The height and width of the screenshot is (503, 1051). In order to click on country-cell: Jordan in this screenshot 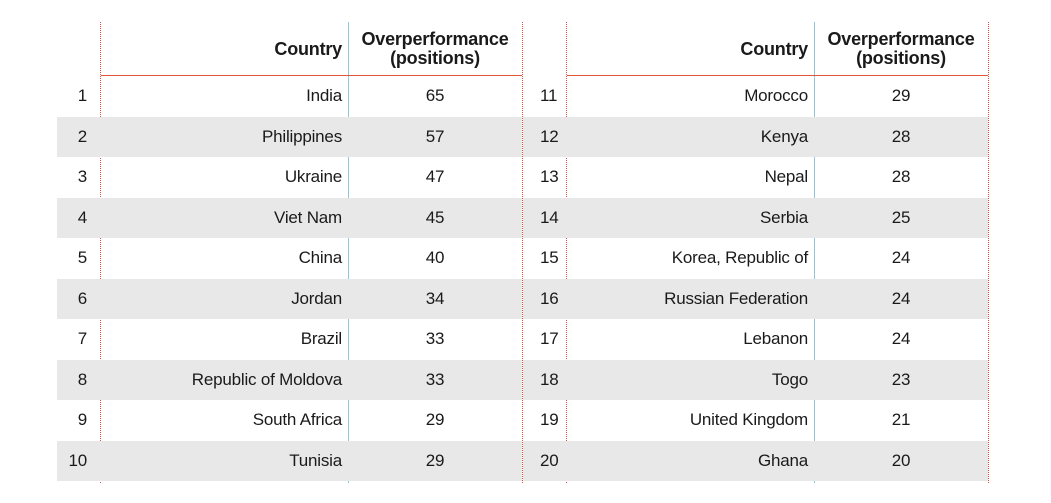, I will do `click(316, 298)`.